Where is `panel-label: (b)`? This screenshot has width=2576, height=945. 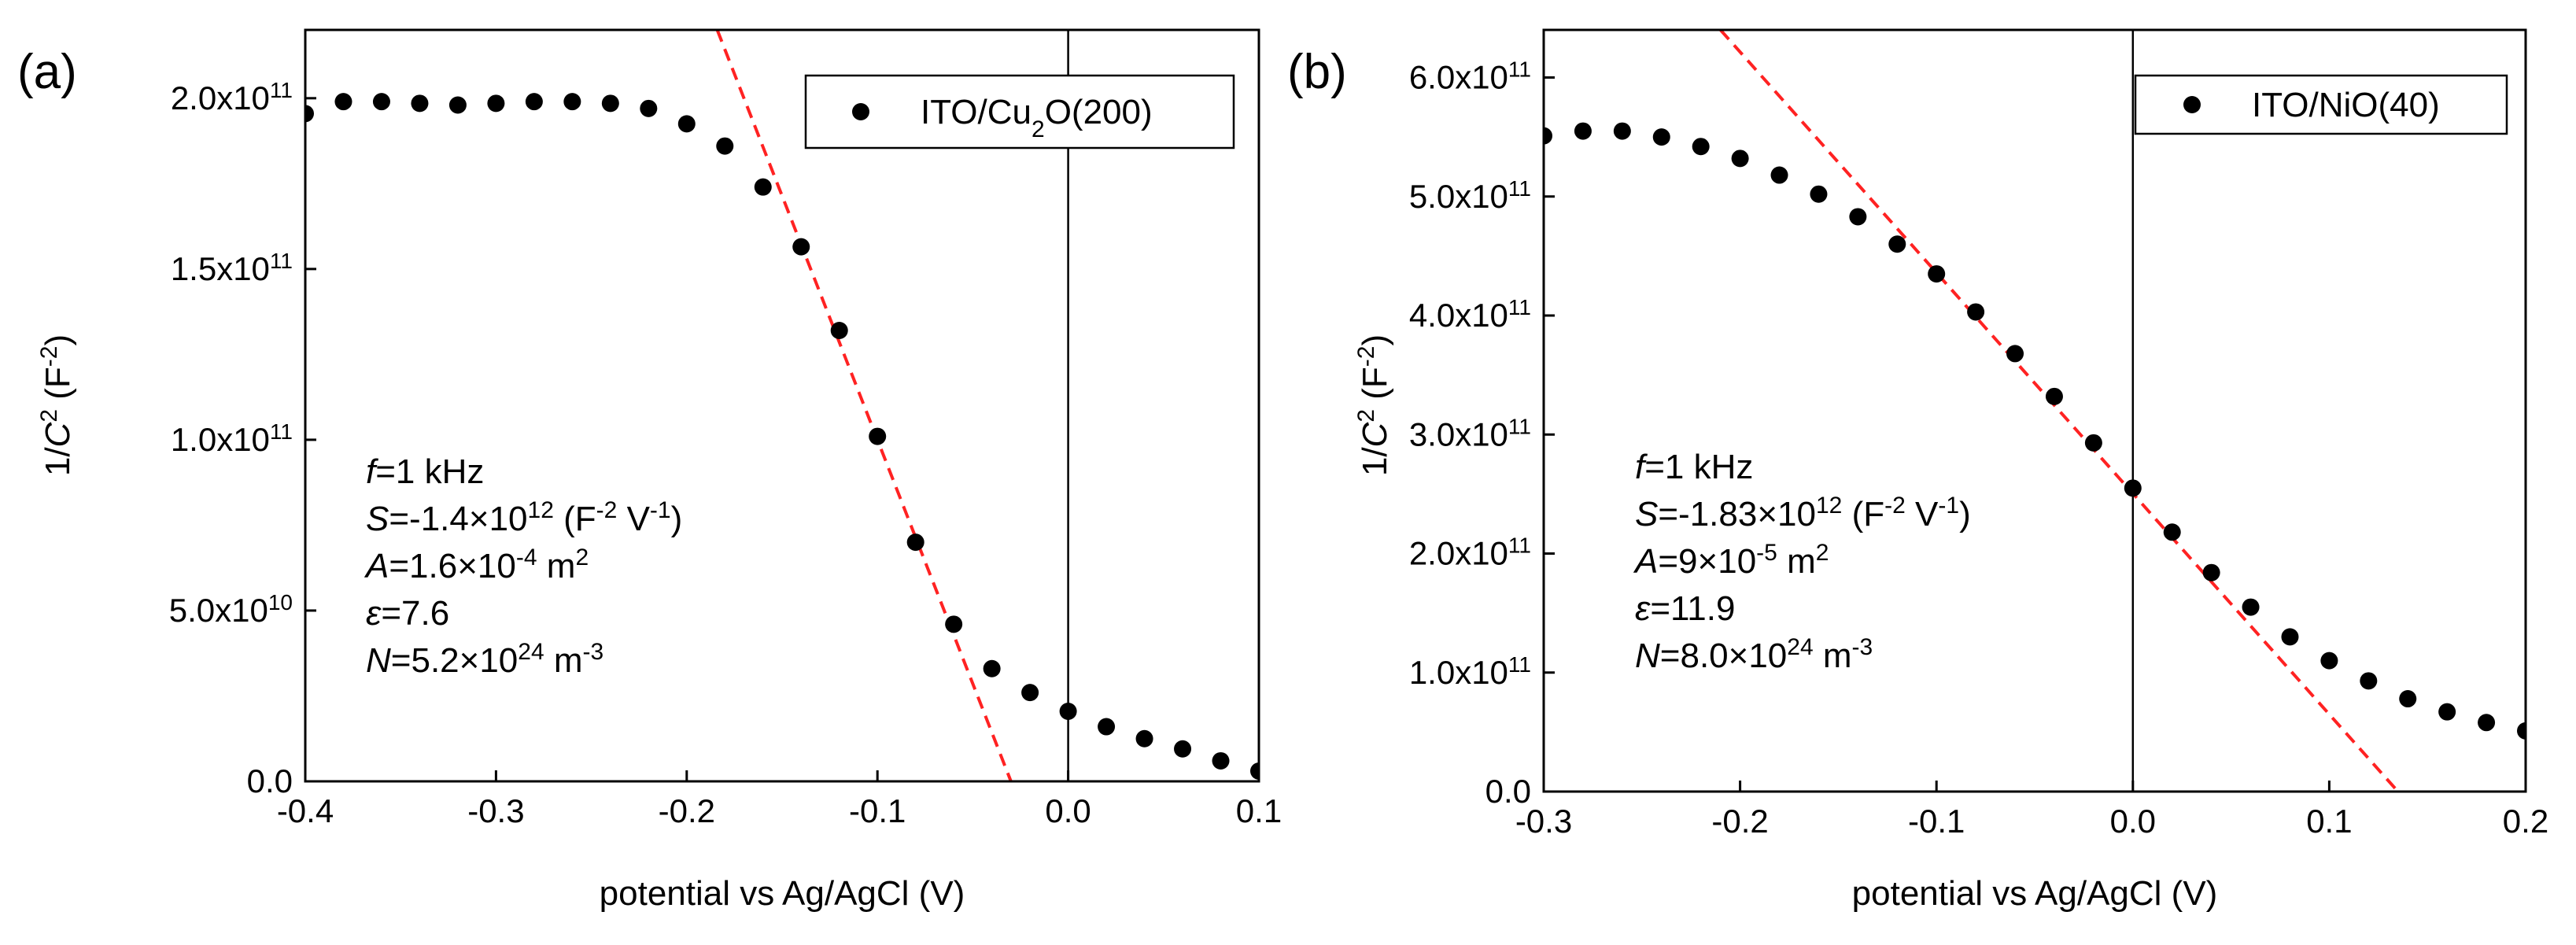
panel-label: (b) is located at coordinates (1317, 72).